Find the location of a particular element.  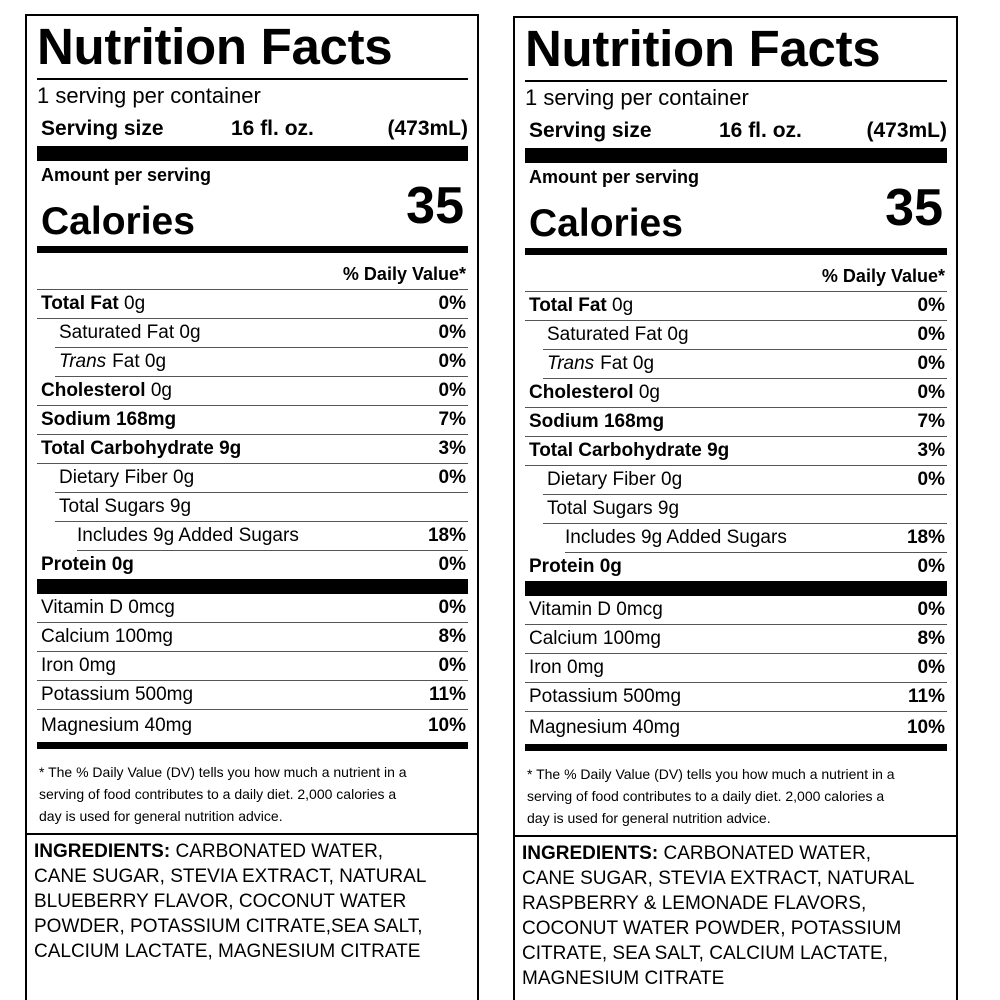

nutrient: Total Sugars 9g is located at coordinates (613, 509).